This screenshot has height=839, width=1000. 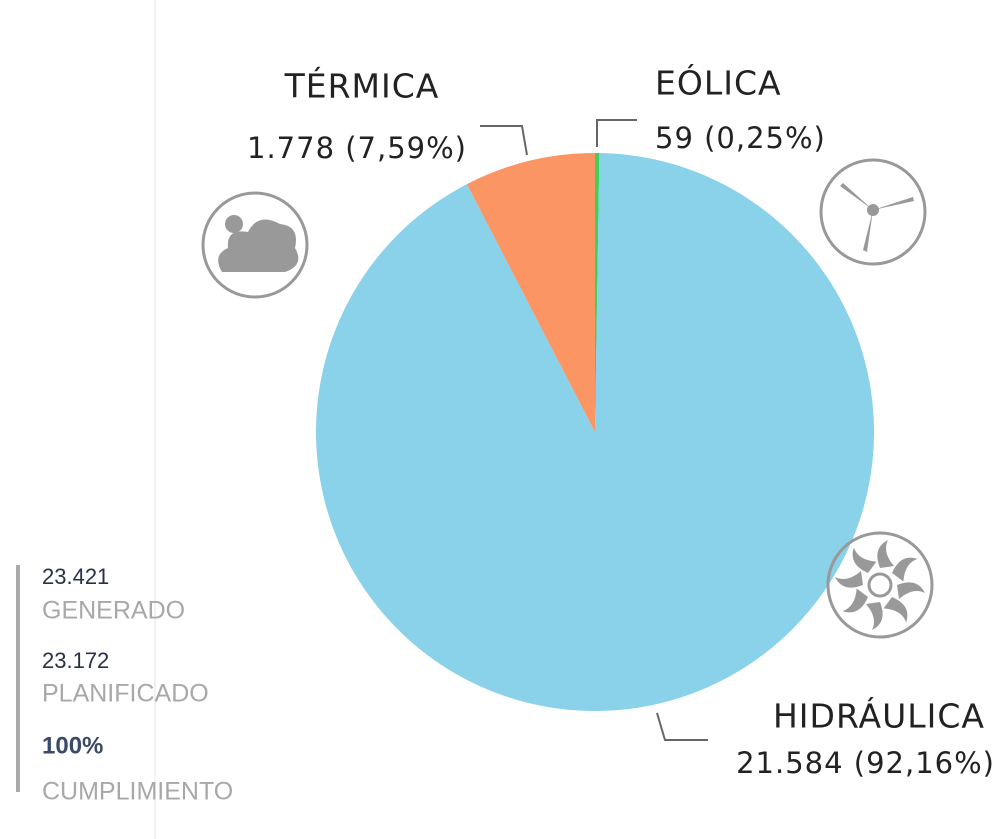 What do you see at coordinates (718, 83) in the screenshot?
I see `slice-label: EÓLICA` at bounding box center [718, 83].